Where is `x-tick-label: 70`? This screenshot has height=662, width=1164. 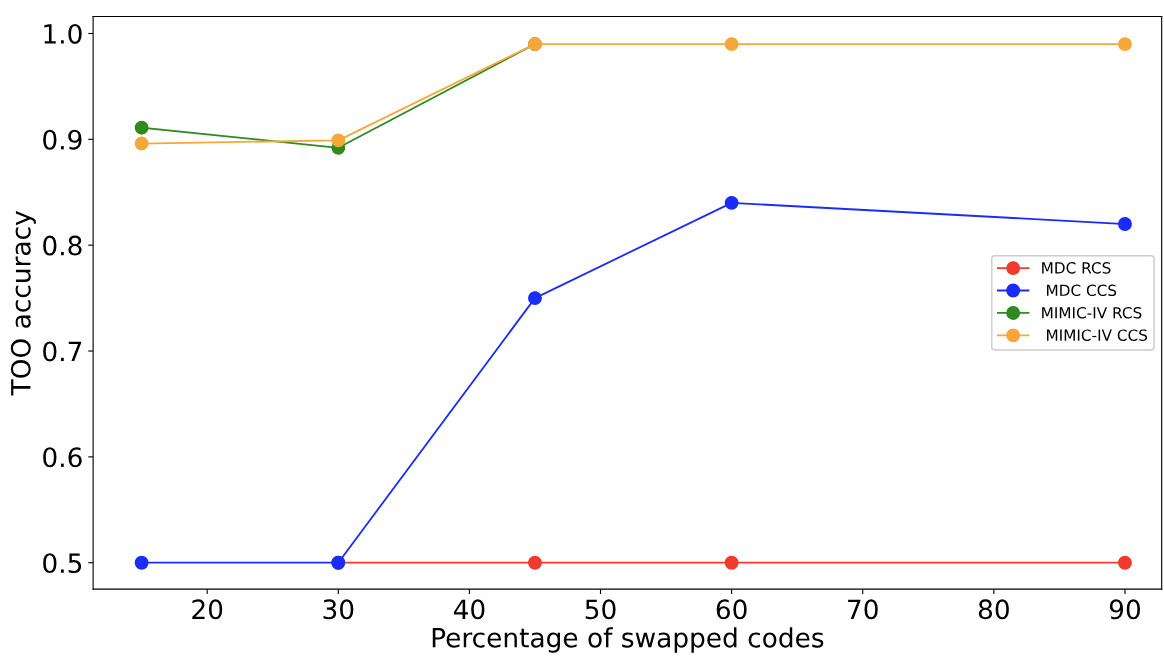 x-tick-label: 70 is located at coordinates (863, 609).